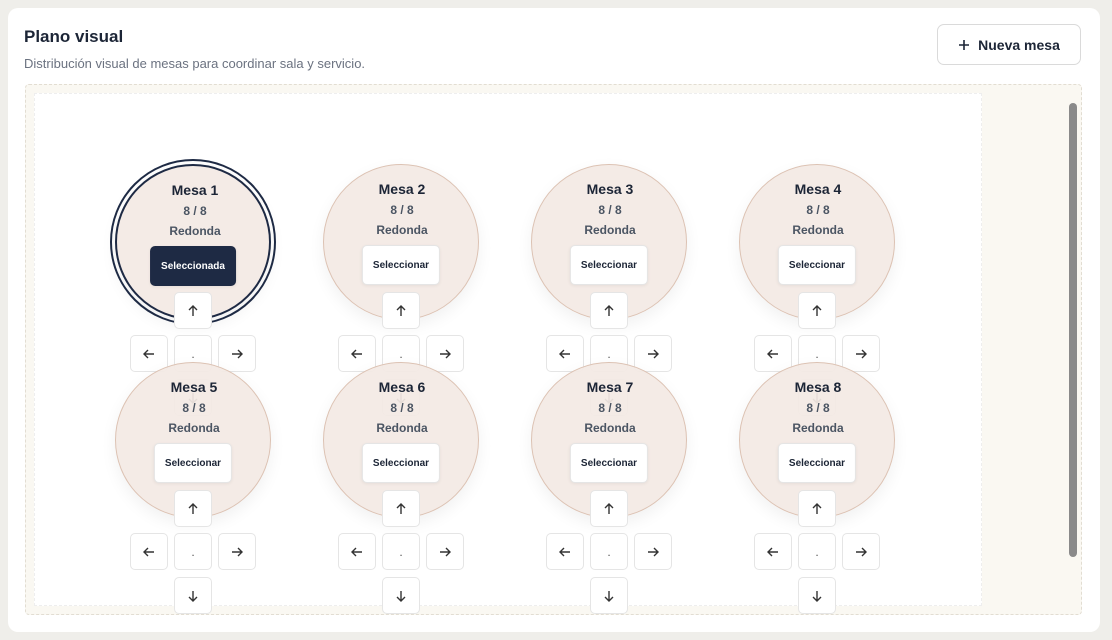 The height and width of the screenshot is (640, 1112). What do you see at coordinates (402, 387) in the screenshot?
I see `table-name: Mesa 6` at bounding box center [402, 387].